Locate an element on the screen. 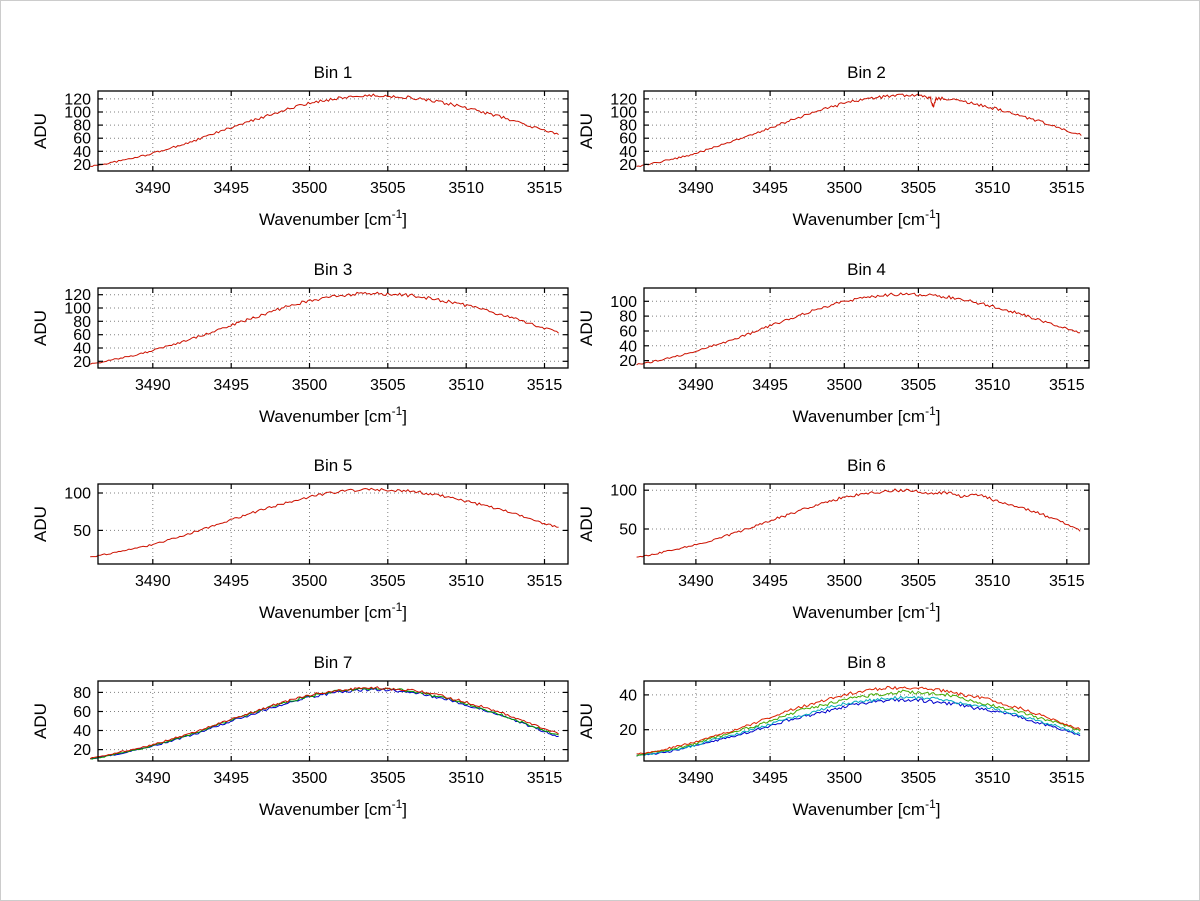 The height and width of the screenshot is (901, 1200). bin-7-tick-marks is located at coordinates (333, 721).